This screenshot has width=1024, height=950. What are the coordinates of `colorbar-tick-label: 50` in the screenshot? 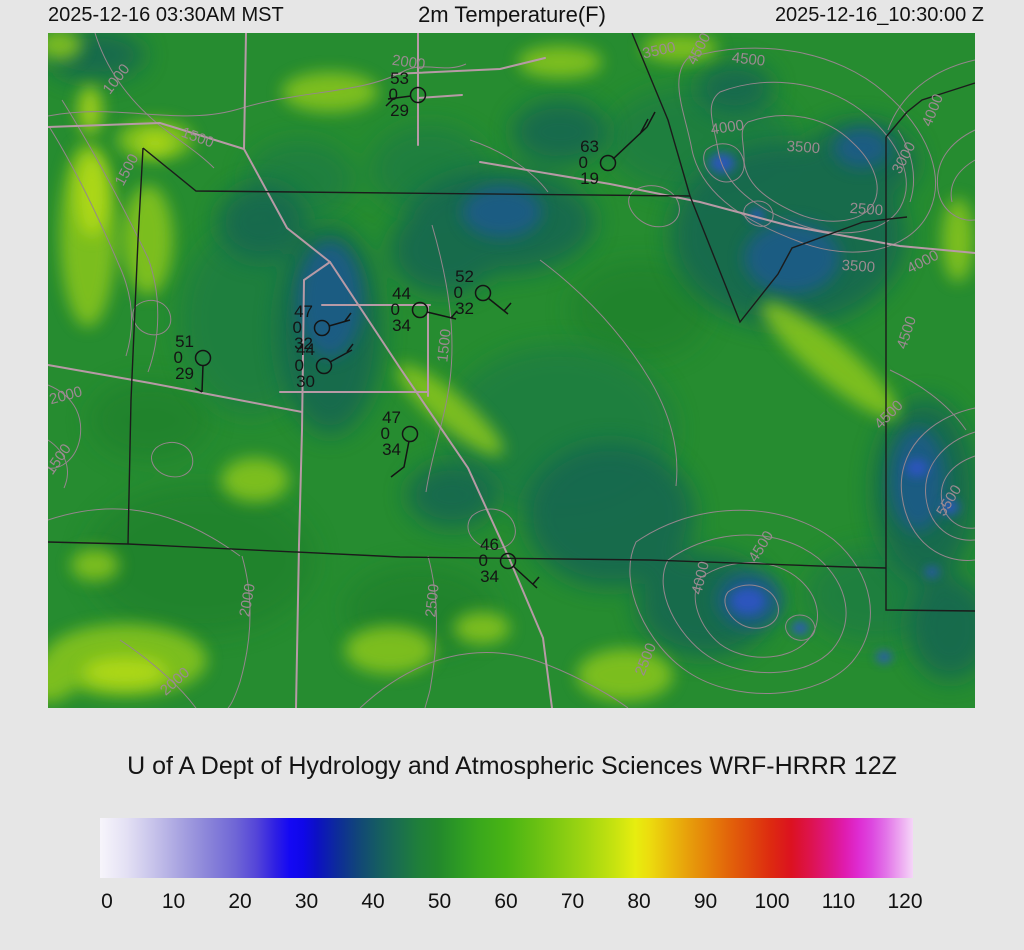 It's located at (439, 901).